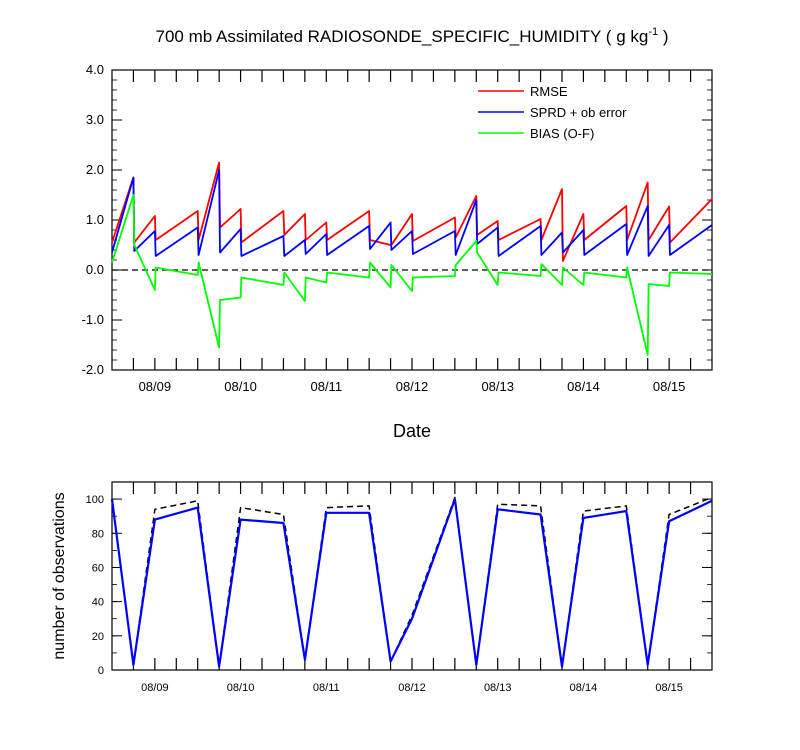  What do you see at coordinates (562, 133) in the screenshot?
I see `legend-label-bias: BIAS (O-F)` at bounding box center [562, 133].